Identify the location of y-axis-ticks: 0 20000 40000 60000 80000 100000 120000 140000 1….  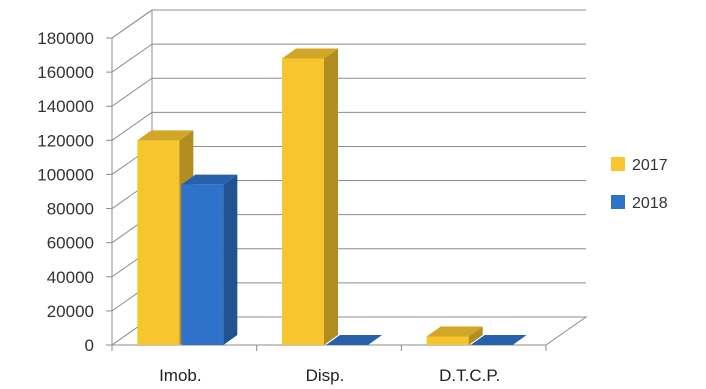
(74, 192).